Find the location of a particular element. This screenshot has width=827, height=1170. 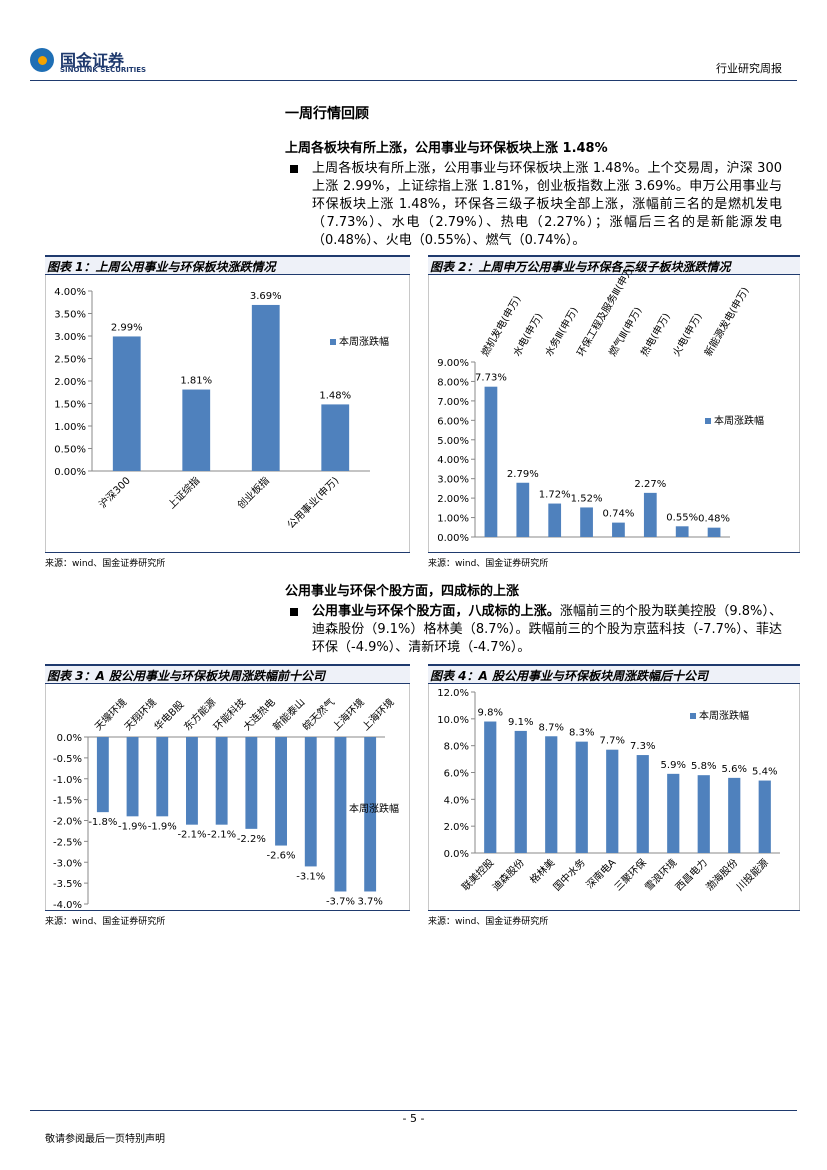

y-tick-label: 4.0% is located at coordinates (456, 800).